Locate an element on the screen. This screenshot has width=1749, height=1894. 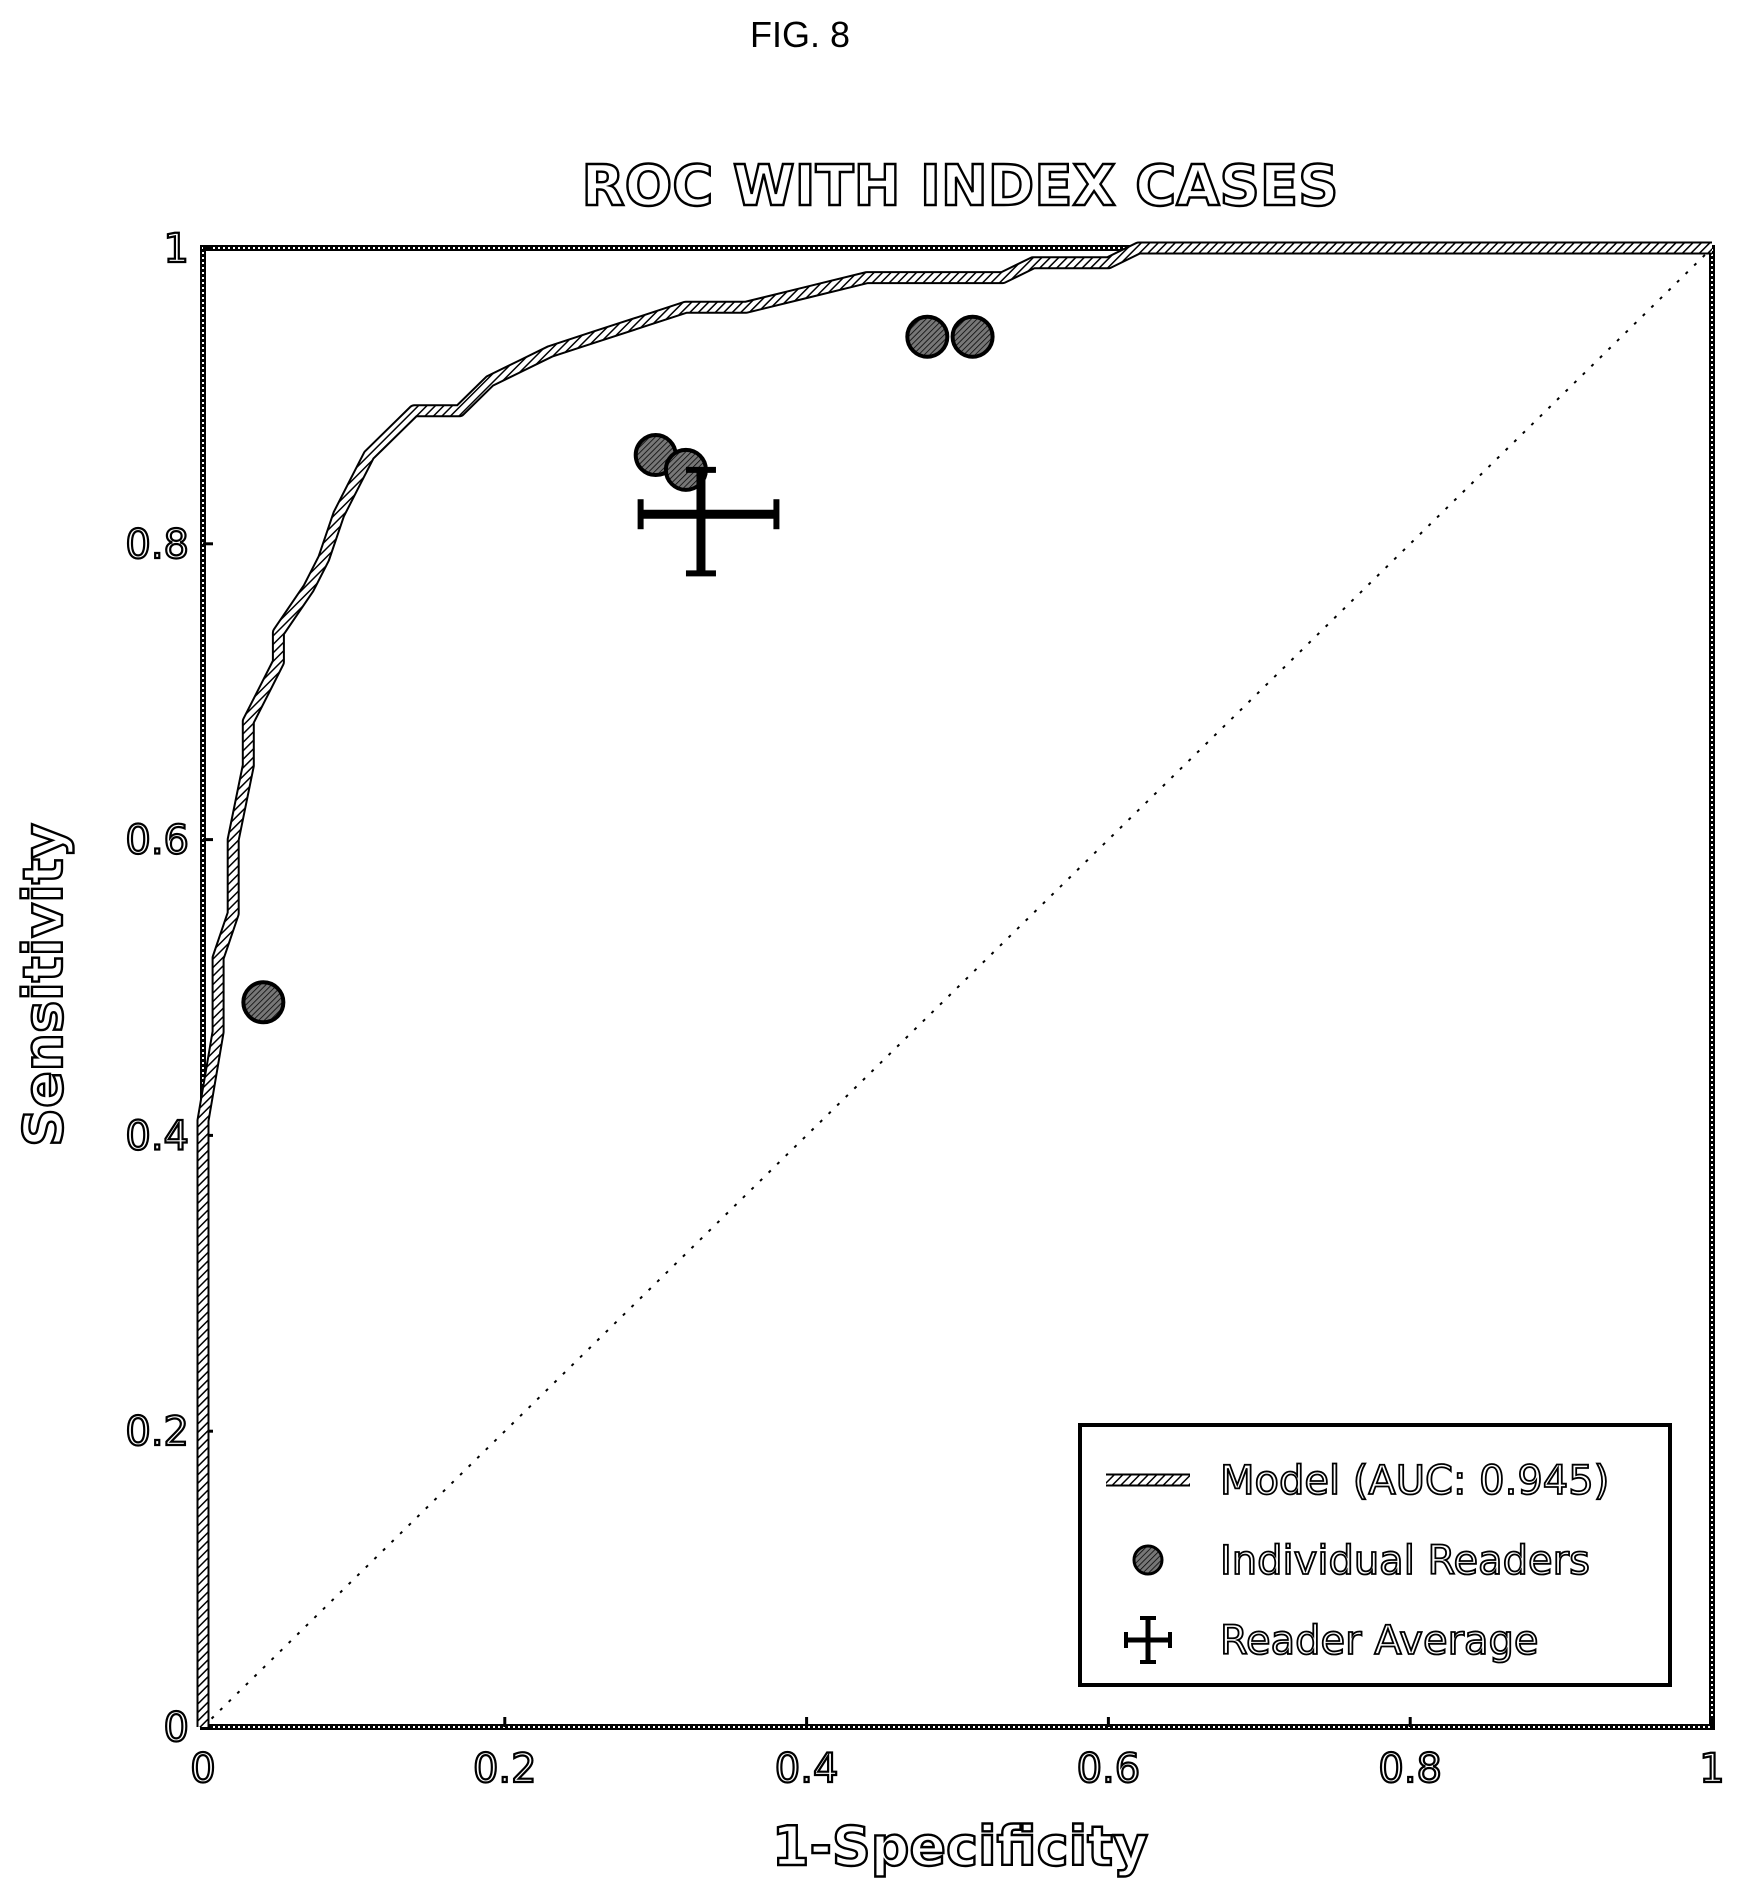
y-tick-label: 0.2 is located at coordinates (157, 1432).